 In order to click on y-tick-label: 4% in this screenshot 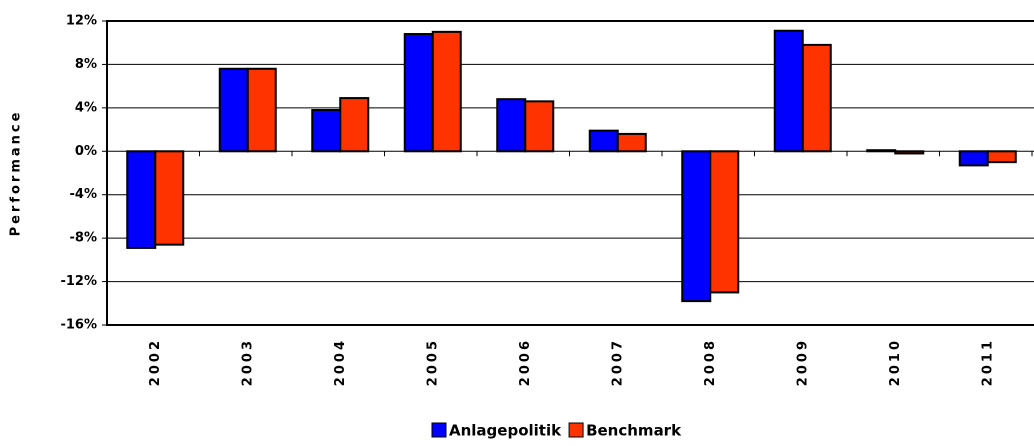, I will do `click(86, 107)`.